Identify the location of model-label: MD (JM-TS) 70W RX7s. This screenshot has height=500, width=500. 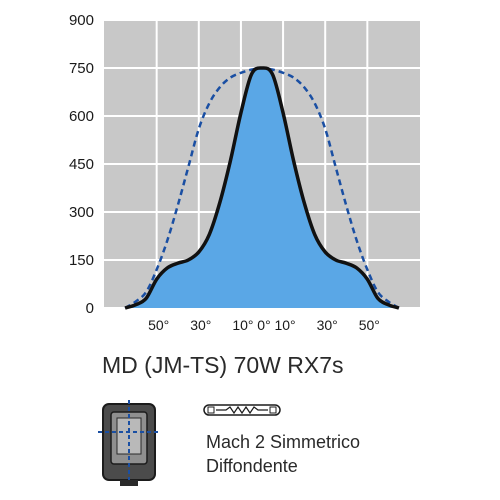
(223, 365).